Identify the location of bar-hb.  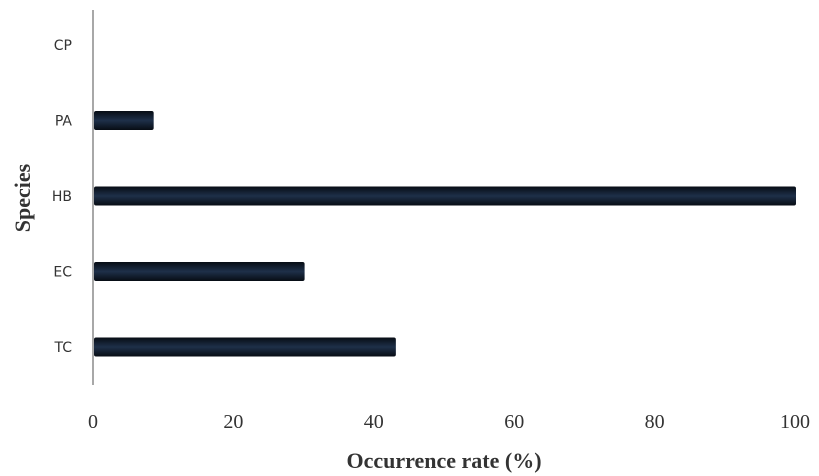
(445, 196).